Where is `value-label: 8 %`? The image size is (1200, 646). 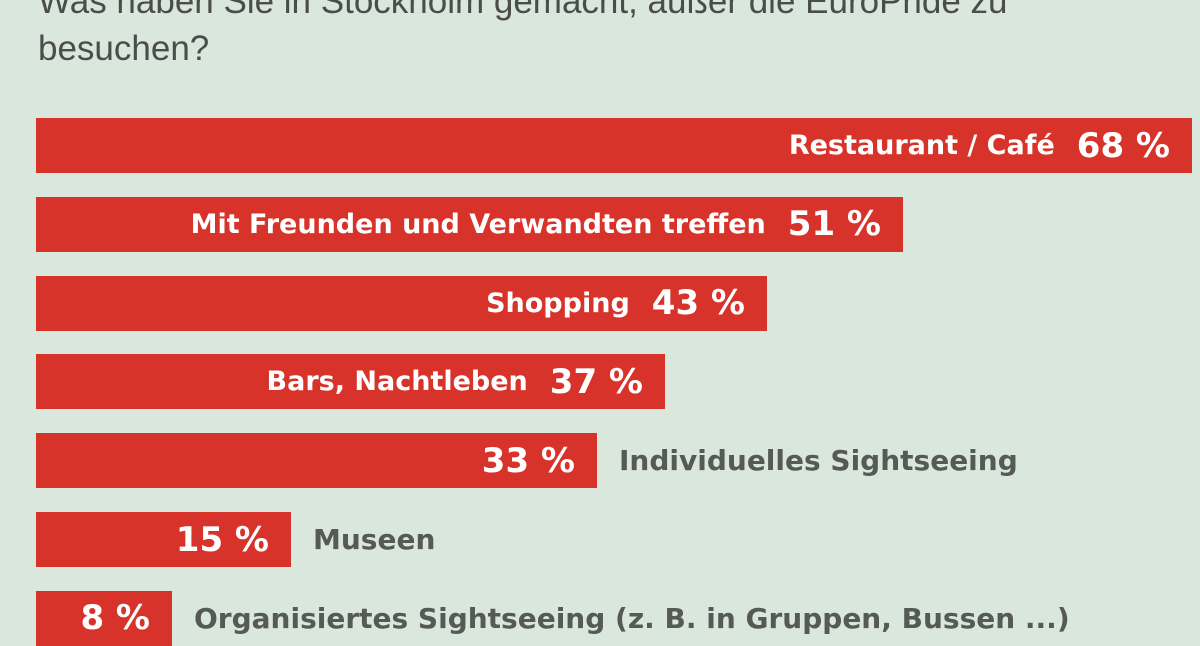
value-label: 8 % is located at coordinates (115, 618).